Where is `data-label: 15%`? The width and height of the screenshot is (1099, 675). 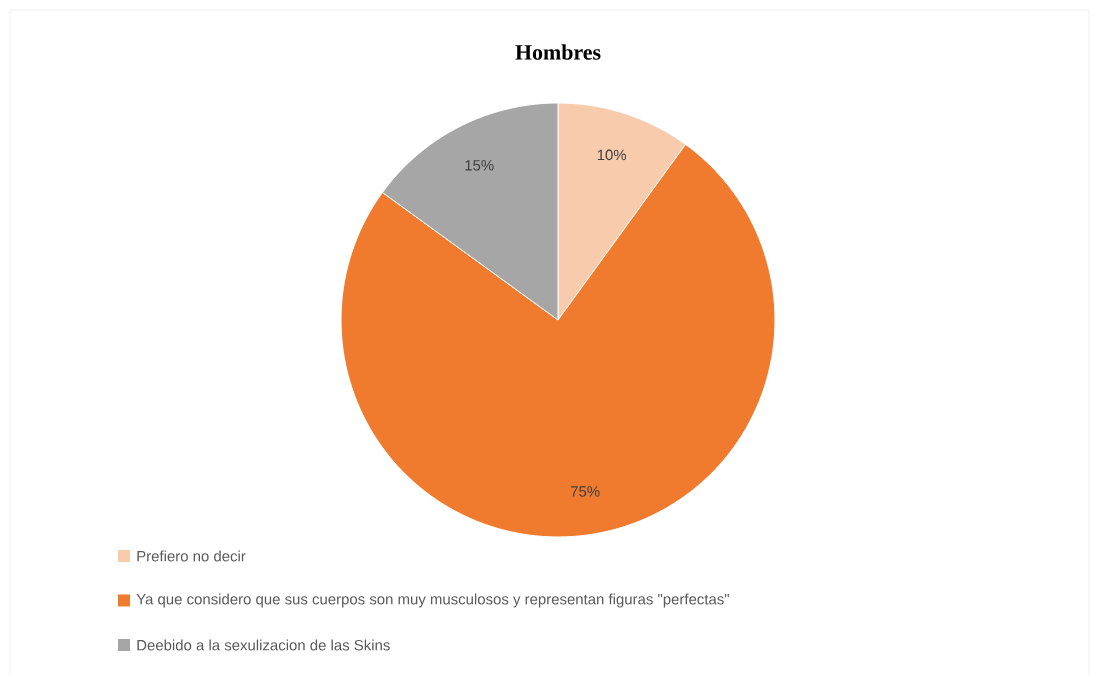
data-label: 15% is located at coordinates (479, 165).